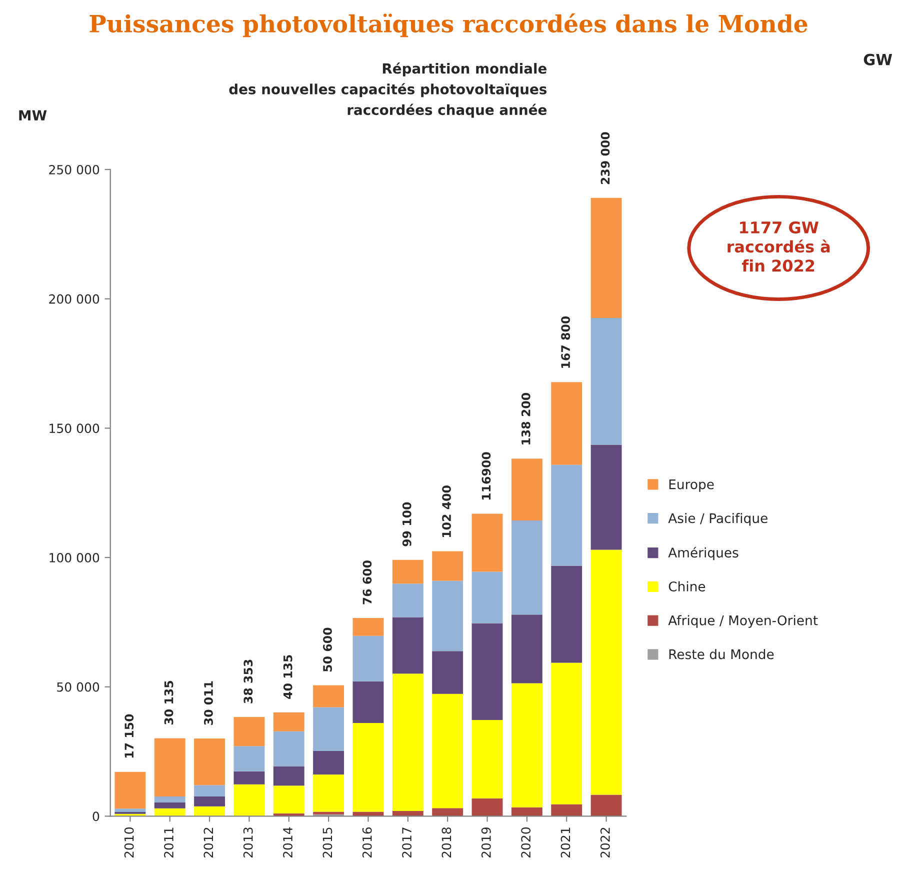  What do you see at coordinates (367, 582) in the screenshot?
I see `total-label: 76 600` at bounding box center [367, 582].